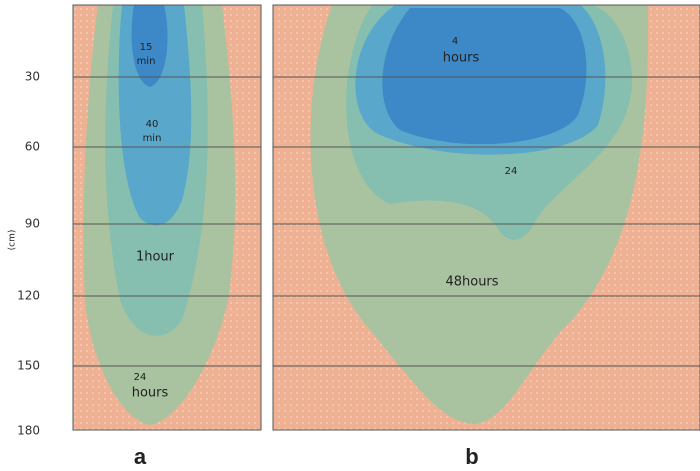 Image resolution: width=700 pixels, height=471 pixels. What do you see at coordinates (13, 240) in the screenshot?
I see `axis-unit: (cm)` at bounding box center [13, 240].